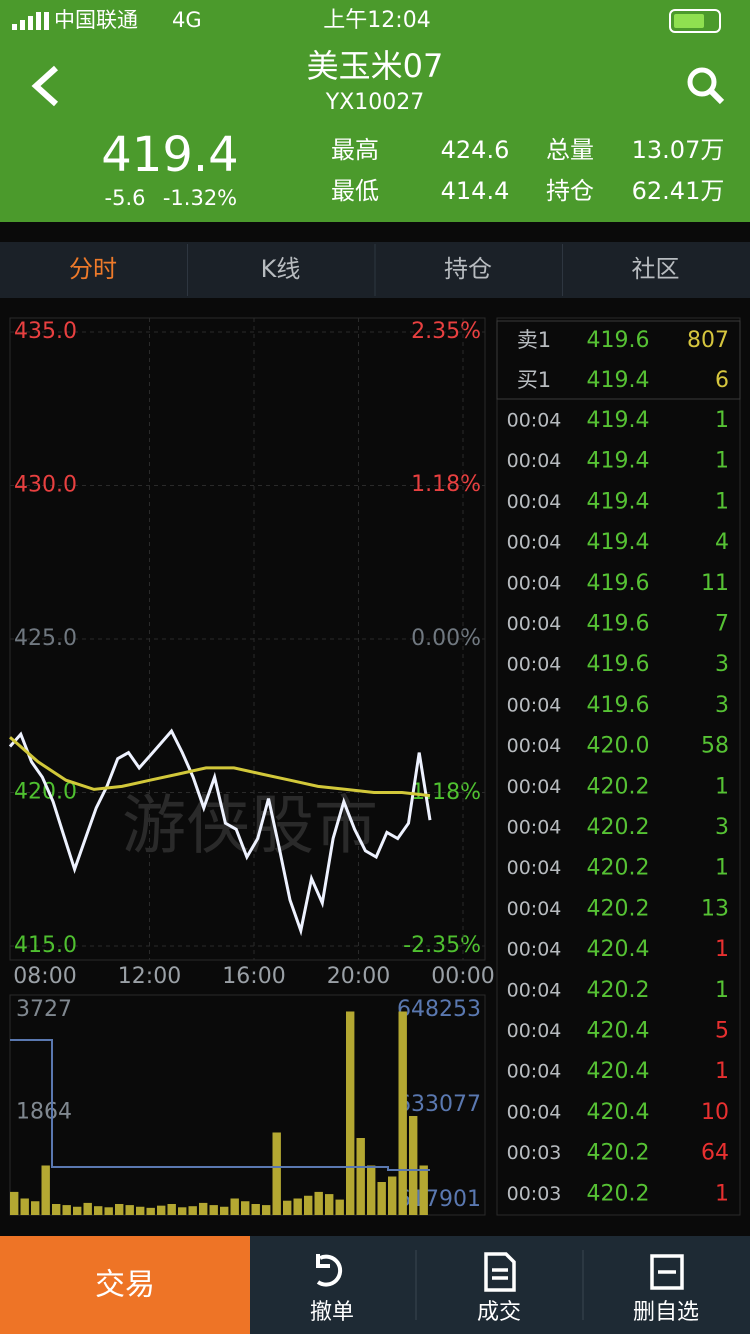  Describe the element at coordinates (96, 20) in the screenshot. I see `carrier: 中国联通` at that location.